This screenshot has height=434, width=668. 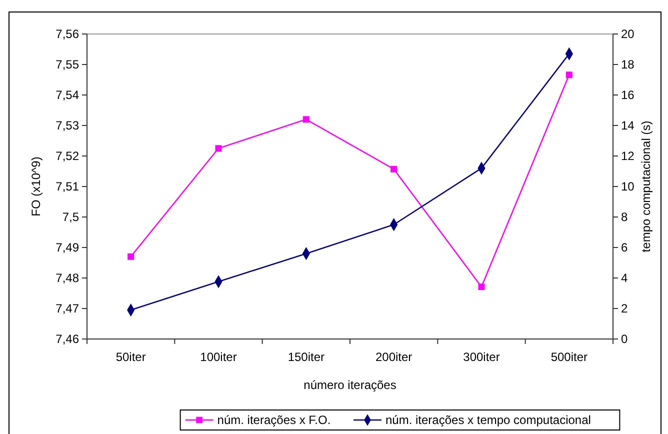 I want to click on y2-tick-label: 20, so click(x=628, y=34).